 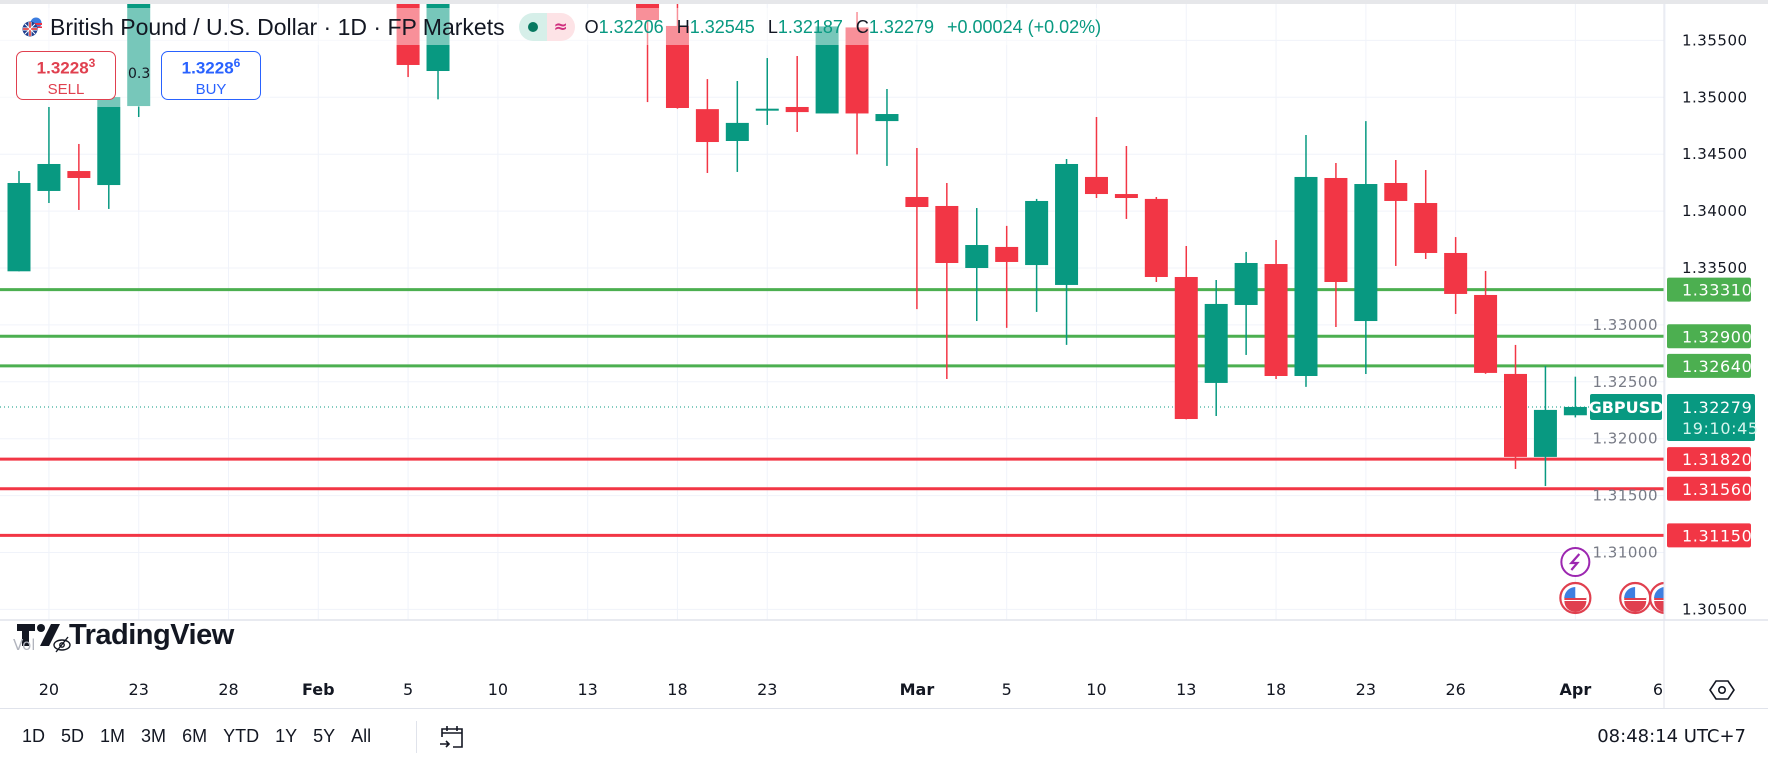 What do you see at coordinates (532, 27) in the screenshot?
I see `market-open-dot-icon` at bounding box center [532, 27].